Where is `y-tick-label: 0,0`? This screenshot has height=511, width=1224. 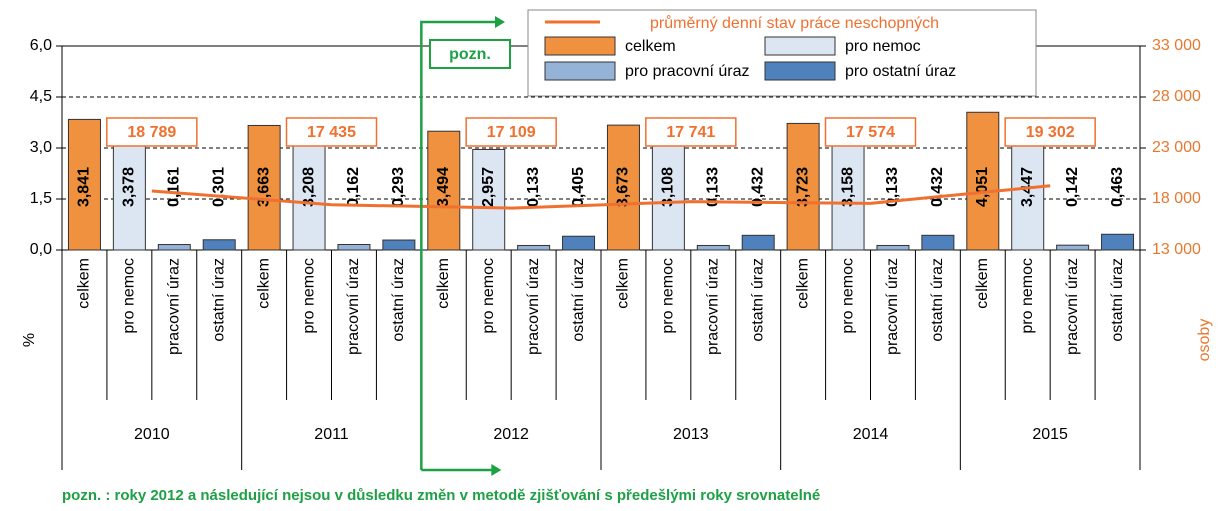 y-tick-label: 0,0 is located at coordinates (41, 249).